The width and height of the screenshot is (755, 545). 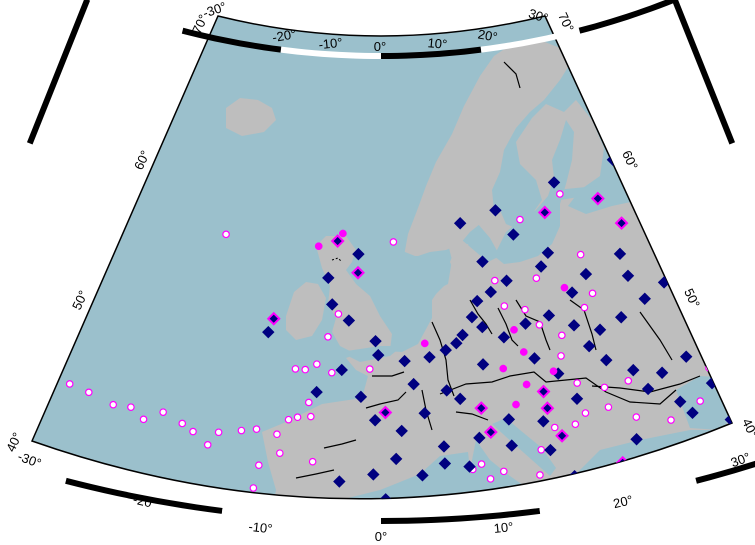 I want to click on top-label: 10°, so click(x=437, y=43).